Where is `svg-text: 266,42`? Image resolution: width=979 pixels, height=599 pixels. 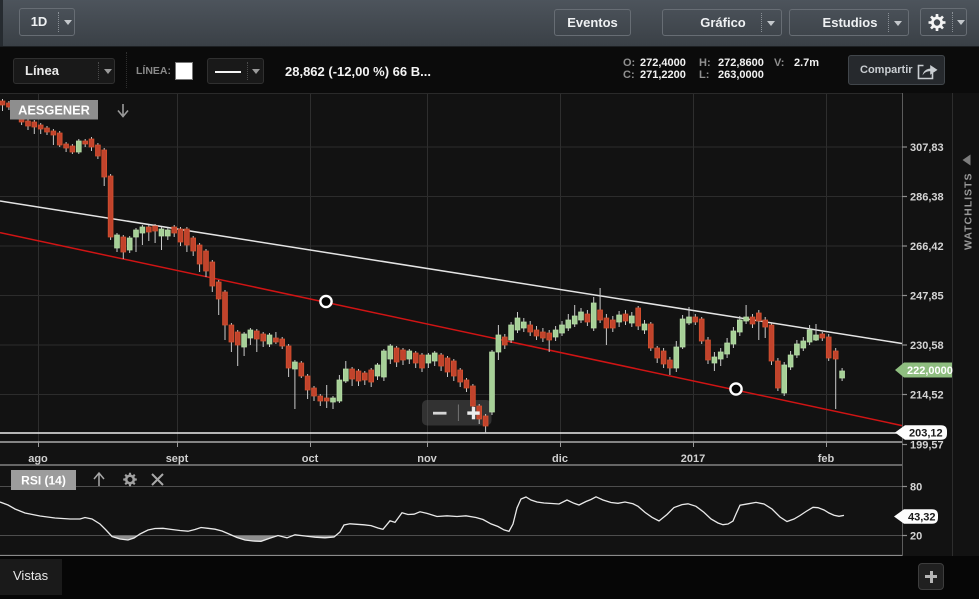 svg-text: 266,42 is located at coordinates (927, 247).